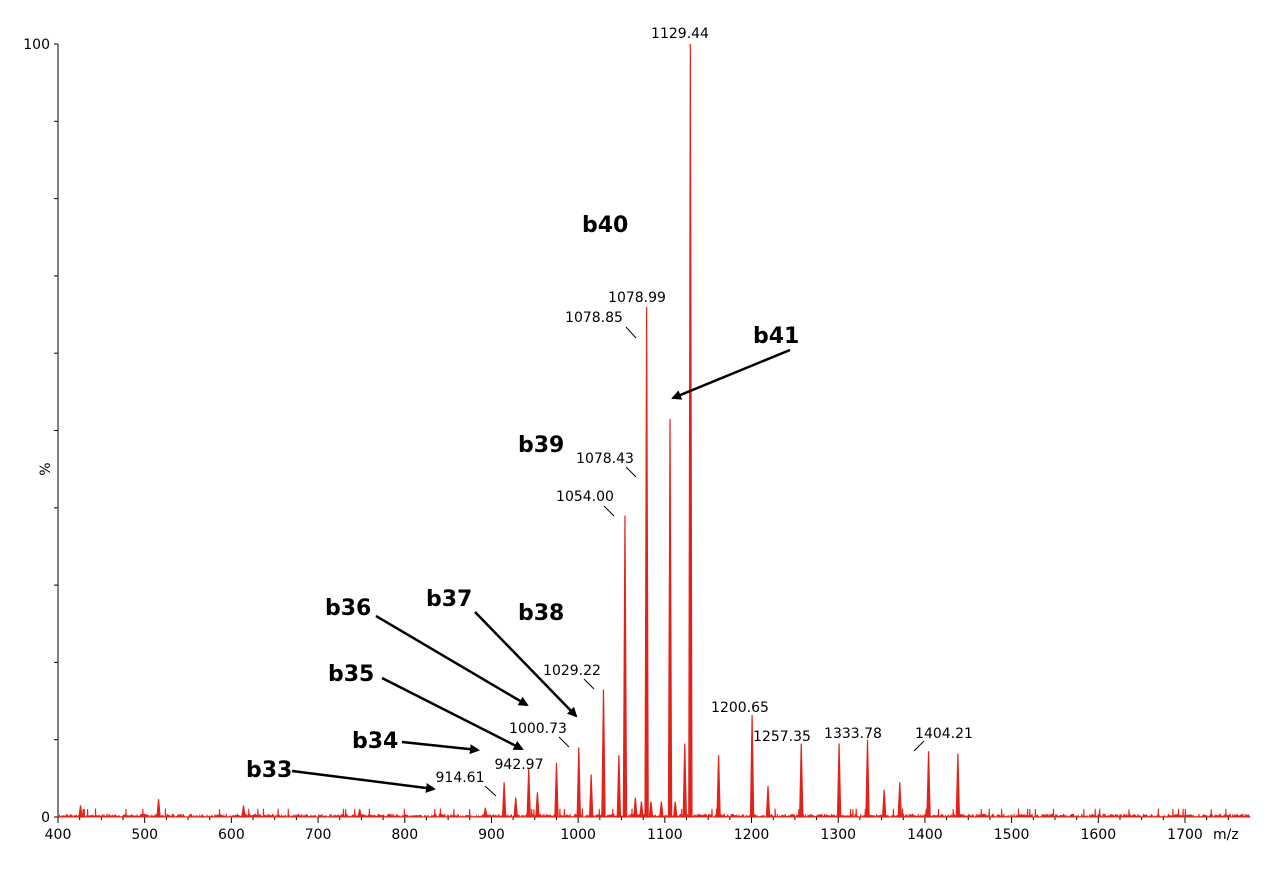  I want to click on x-tick-label: 1100, so click(665, 835).